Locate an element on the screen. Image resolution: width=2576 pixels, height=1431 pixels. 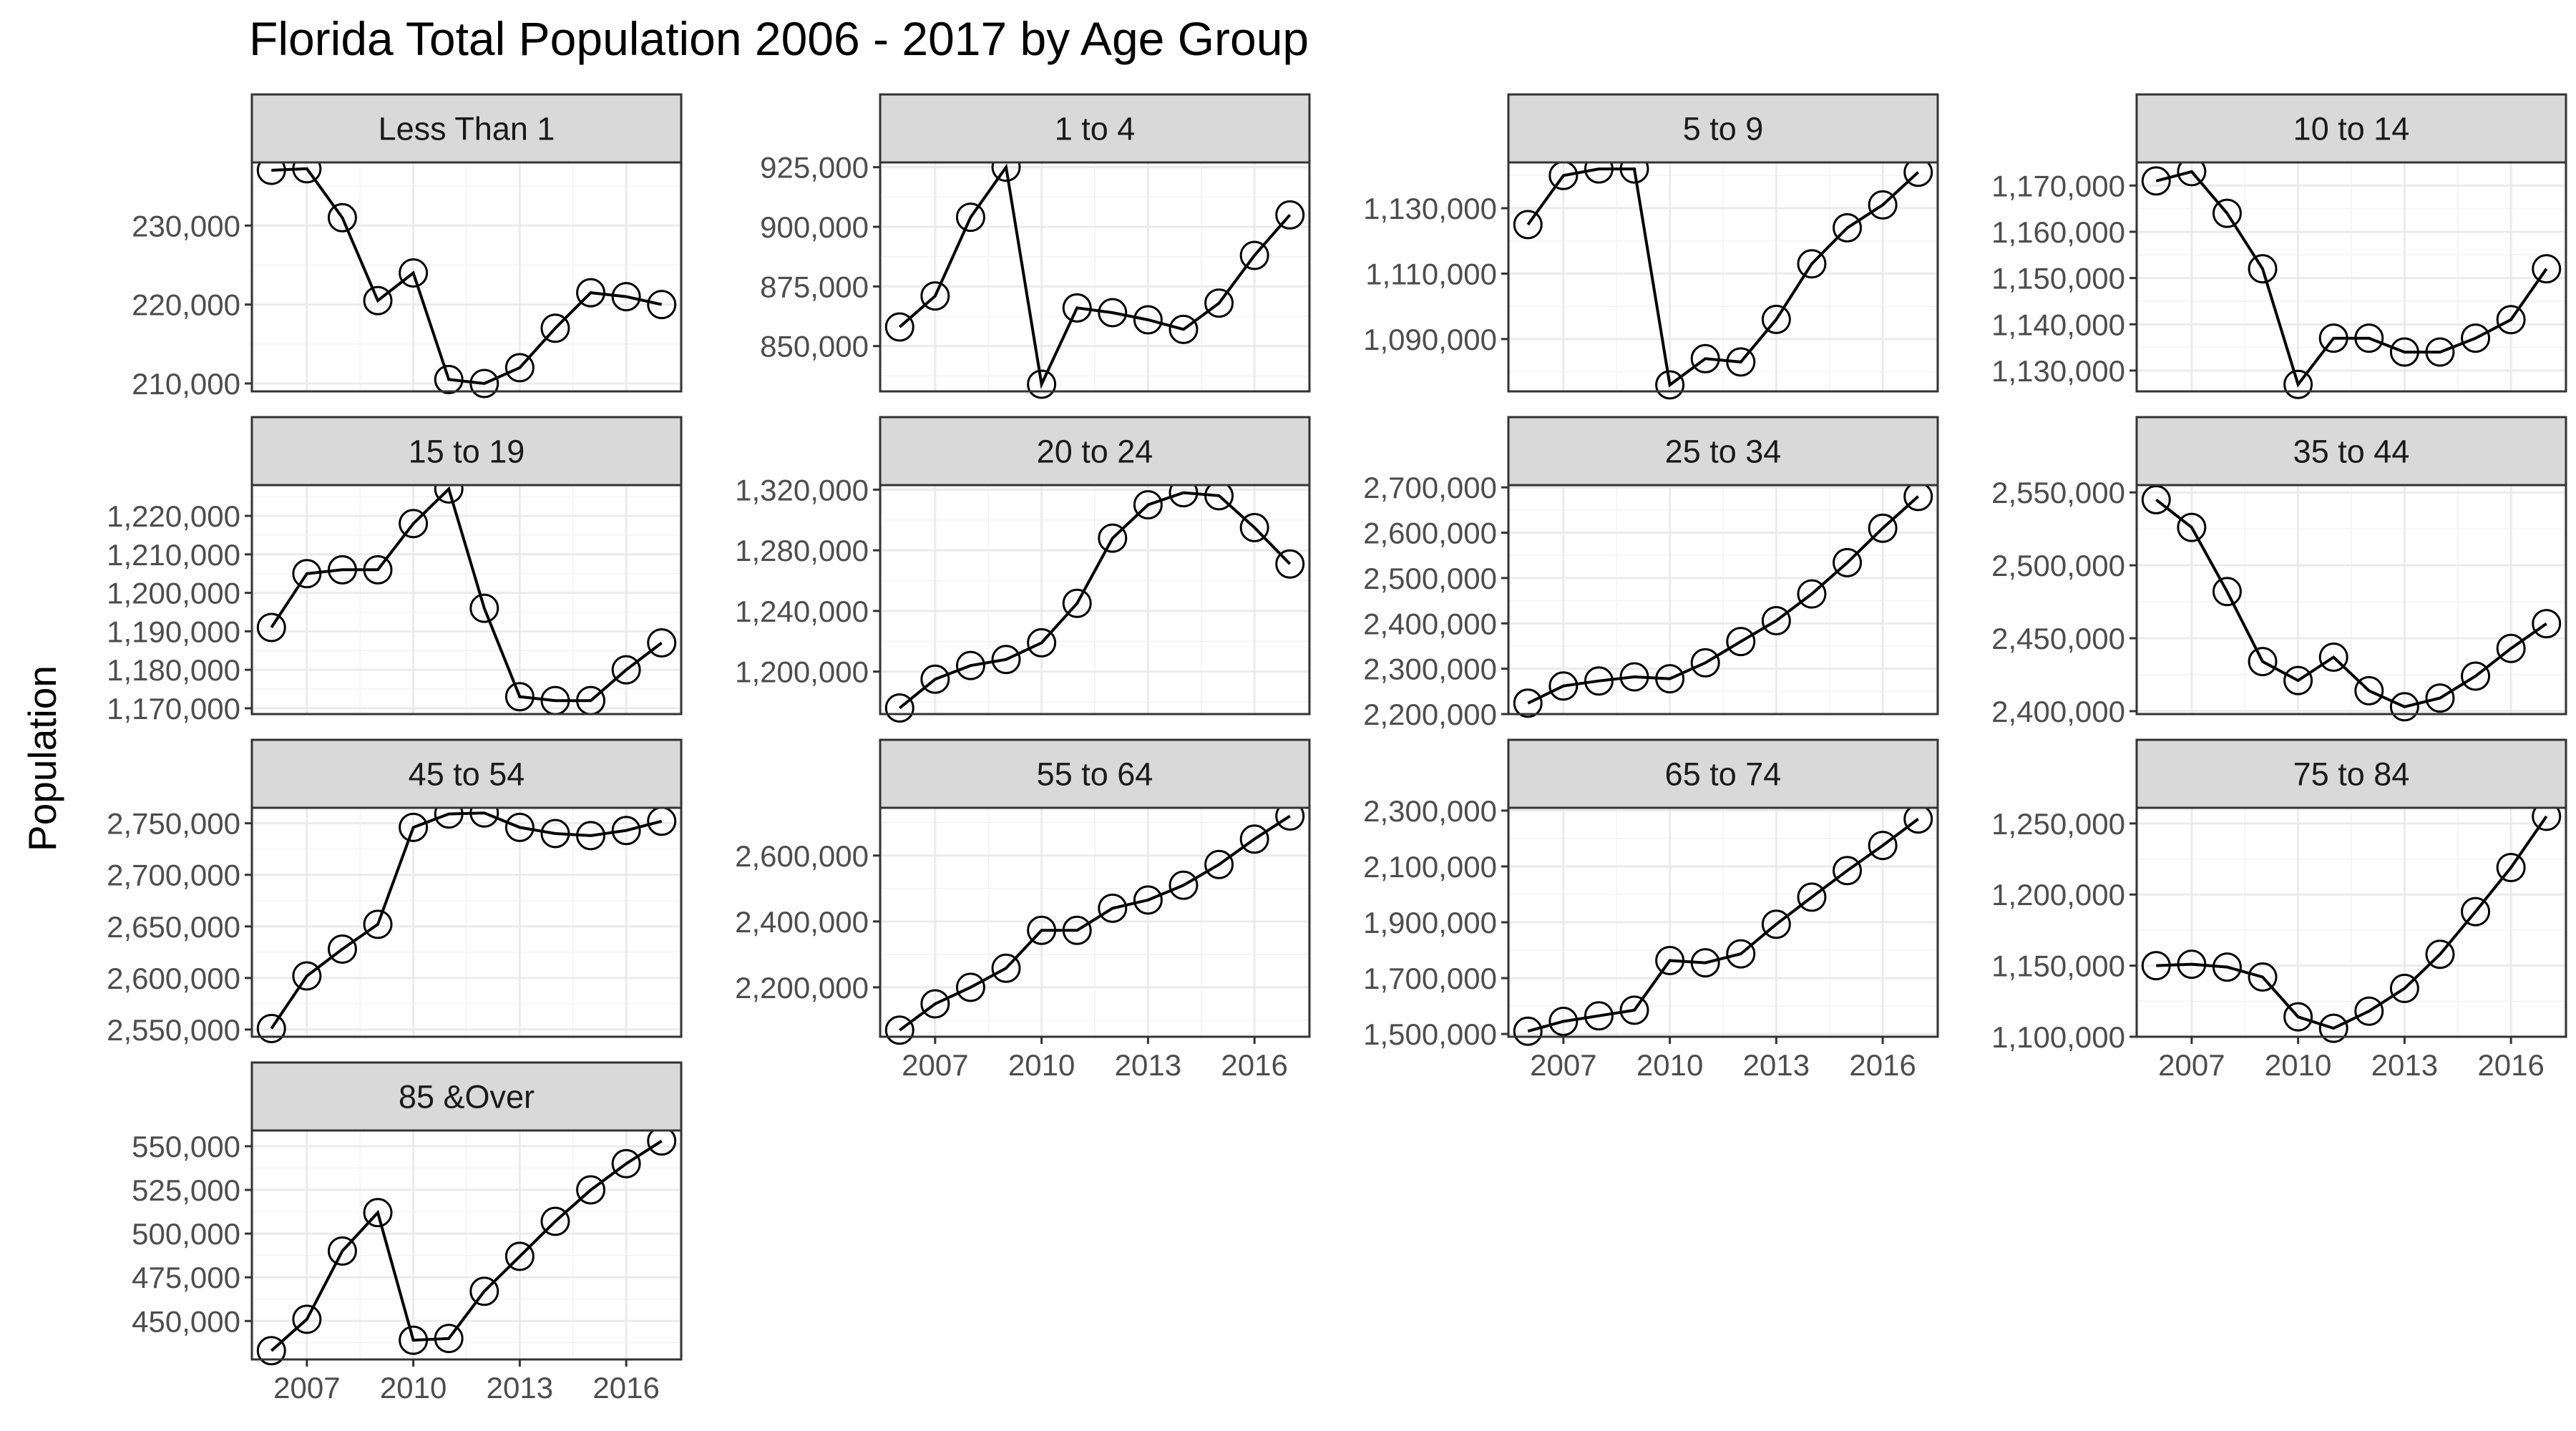
panel-5-to-9: 5 to 9 1,090,000 1,110,000 1,130,000 is located at coordinates (1651, 246).